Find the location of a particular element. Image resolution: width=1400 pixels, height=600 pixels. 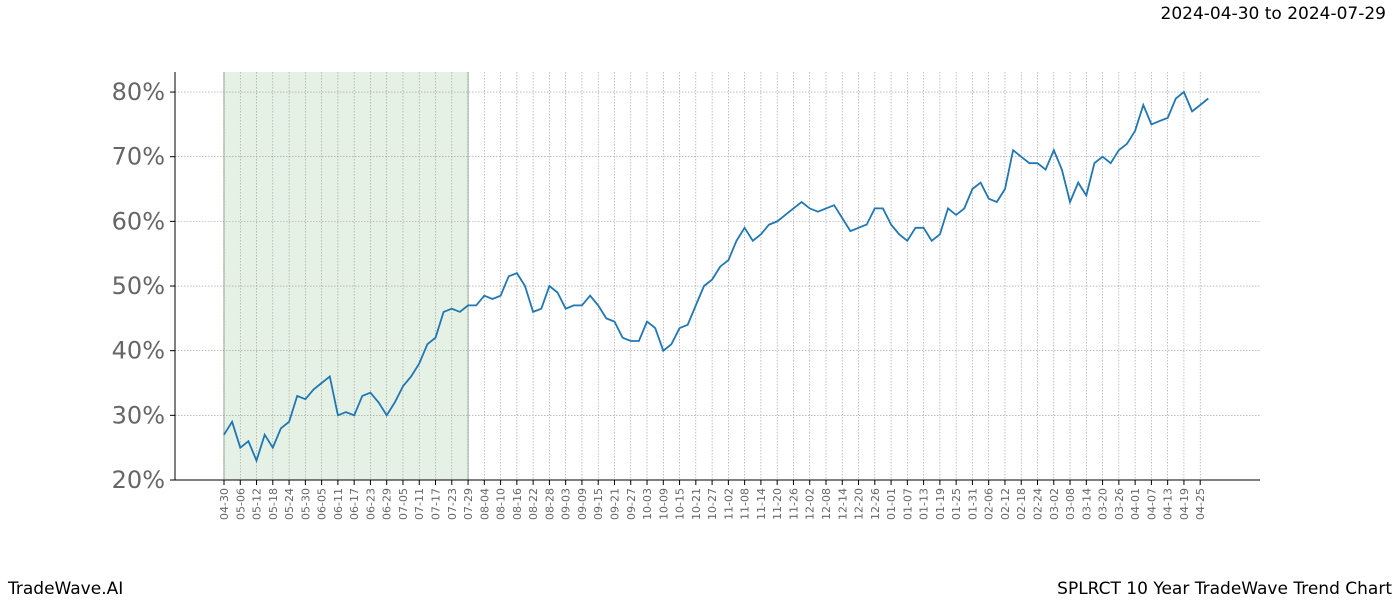

x-tick-label: 02-18 is located at coordinates (1021, 504).